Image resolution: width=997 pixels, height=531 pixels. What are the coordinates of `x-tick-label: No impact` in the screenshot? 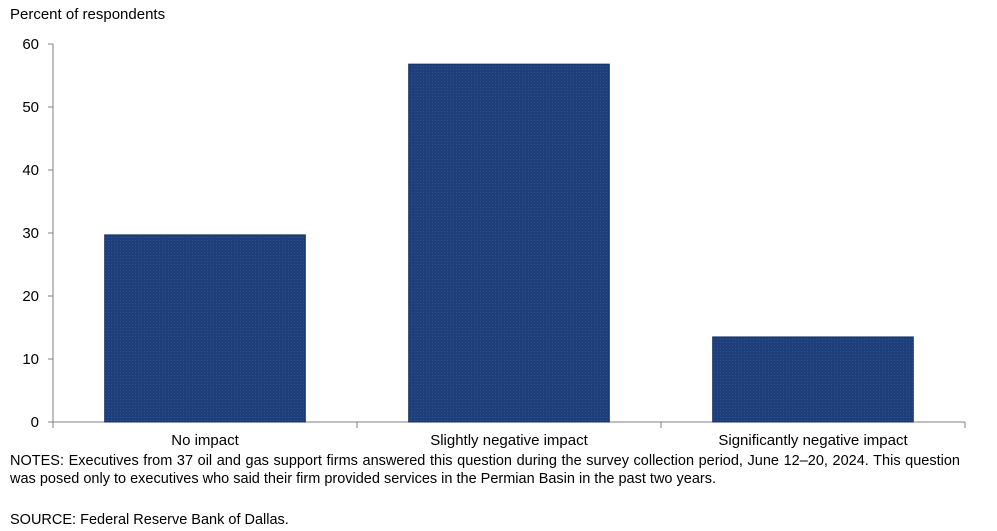 It's located at (205, 440).